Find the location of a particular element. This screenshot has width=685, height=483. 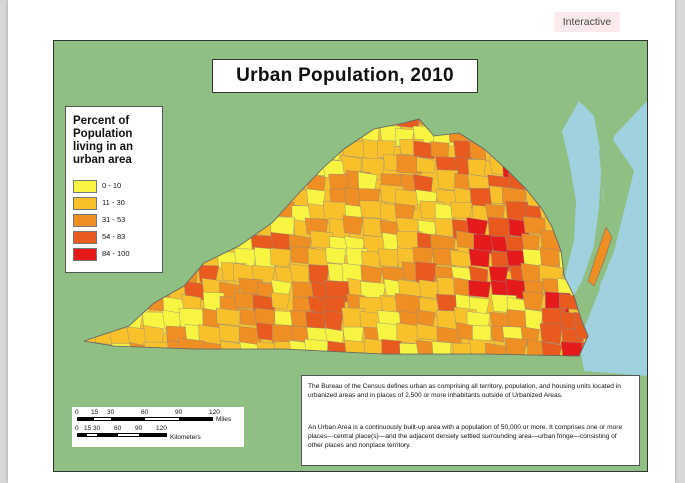

eastern-shore is located at coordinates (600, 256).